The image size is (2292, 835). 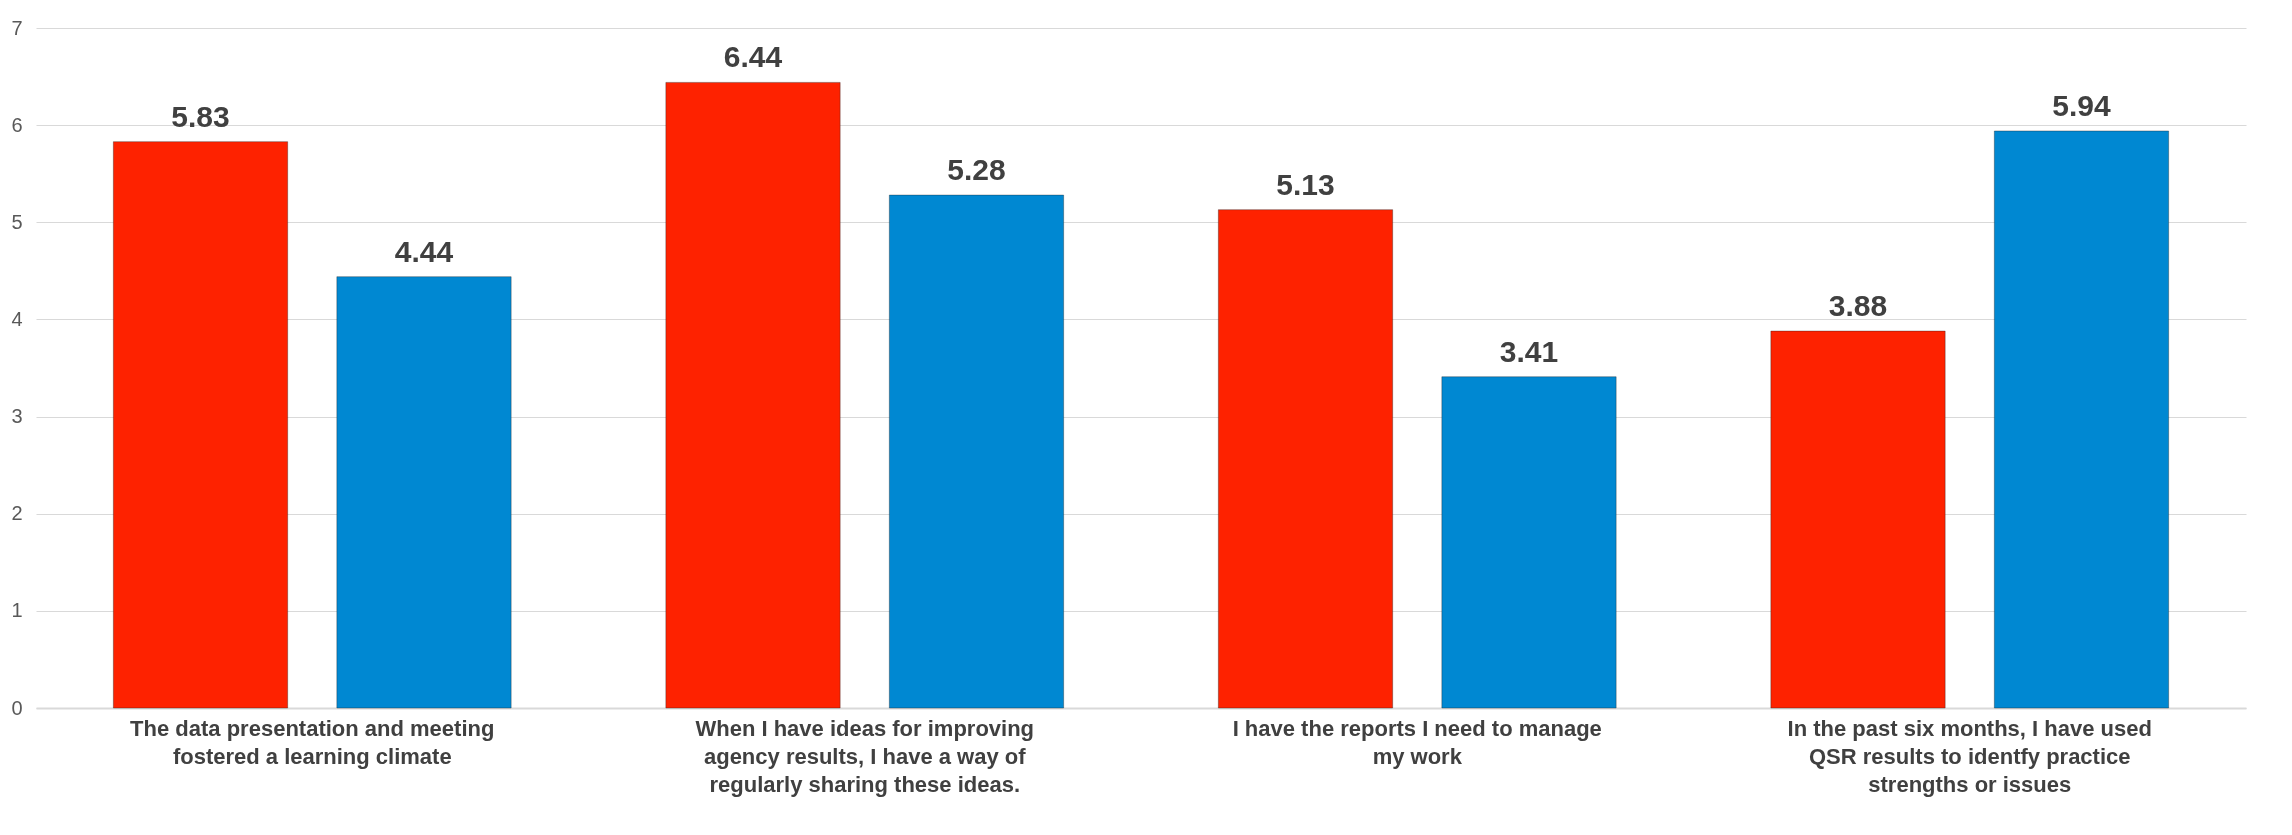 I want to click on x-tick-label: In the past six months, I have used QSR results to identfy practice strengths or issues, so click(x=1969, y=756).